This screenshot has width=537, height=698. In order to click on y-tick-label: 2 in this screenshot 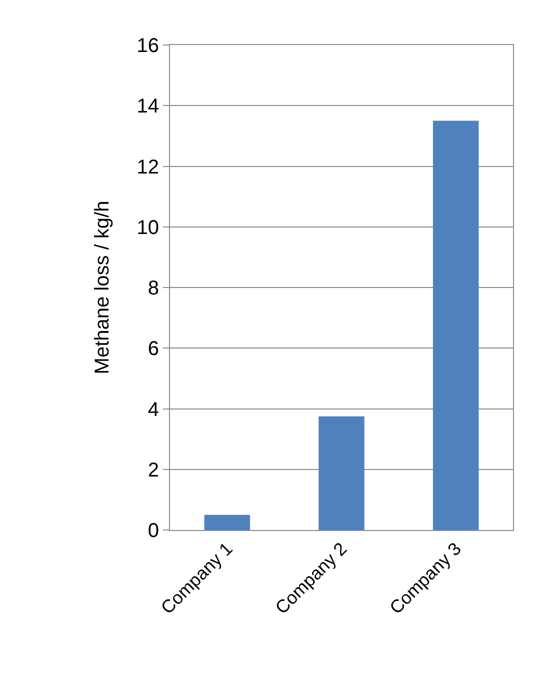, I will do `click(153, 470)`.